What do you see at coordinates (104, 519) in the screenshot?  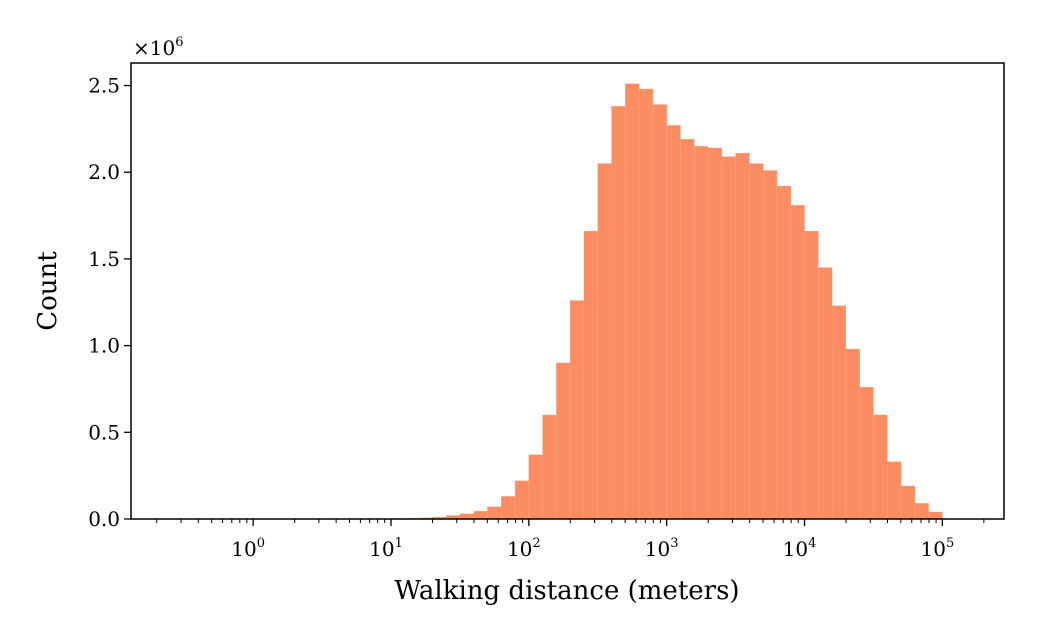 I see `y-tick-label: 0.0` at bounding box center [104, 519].